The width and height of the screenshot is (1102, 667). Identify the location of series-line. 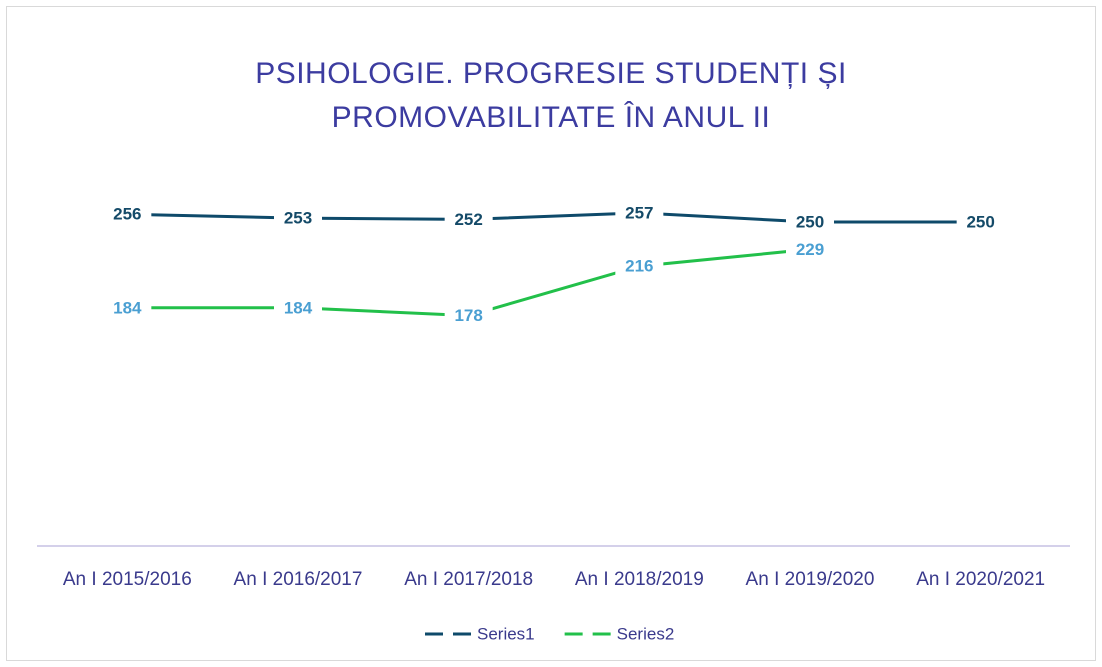
(554, 217).